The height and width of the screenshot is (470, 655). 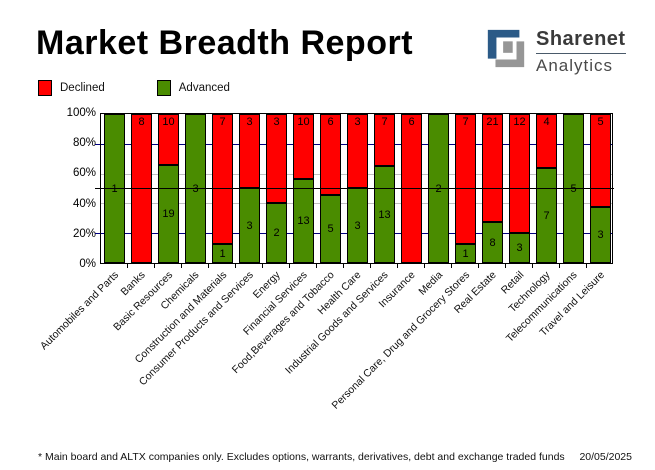 I want to click on legend-label-declined: Declined, so click(x=82, y=88).